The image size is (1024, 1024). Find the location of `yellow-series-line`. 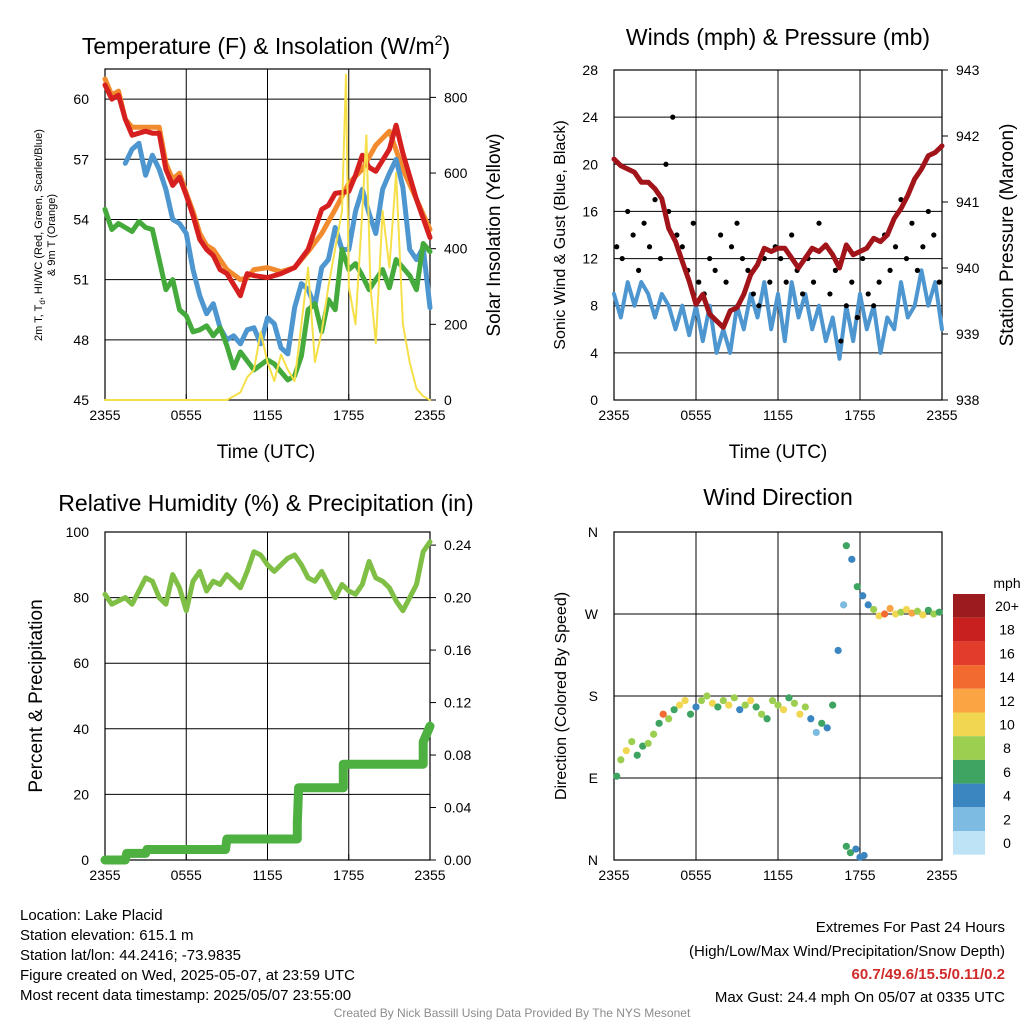

yellow-series-line is located at coordinates (267, 237).